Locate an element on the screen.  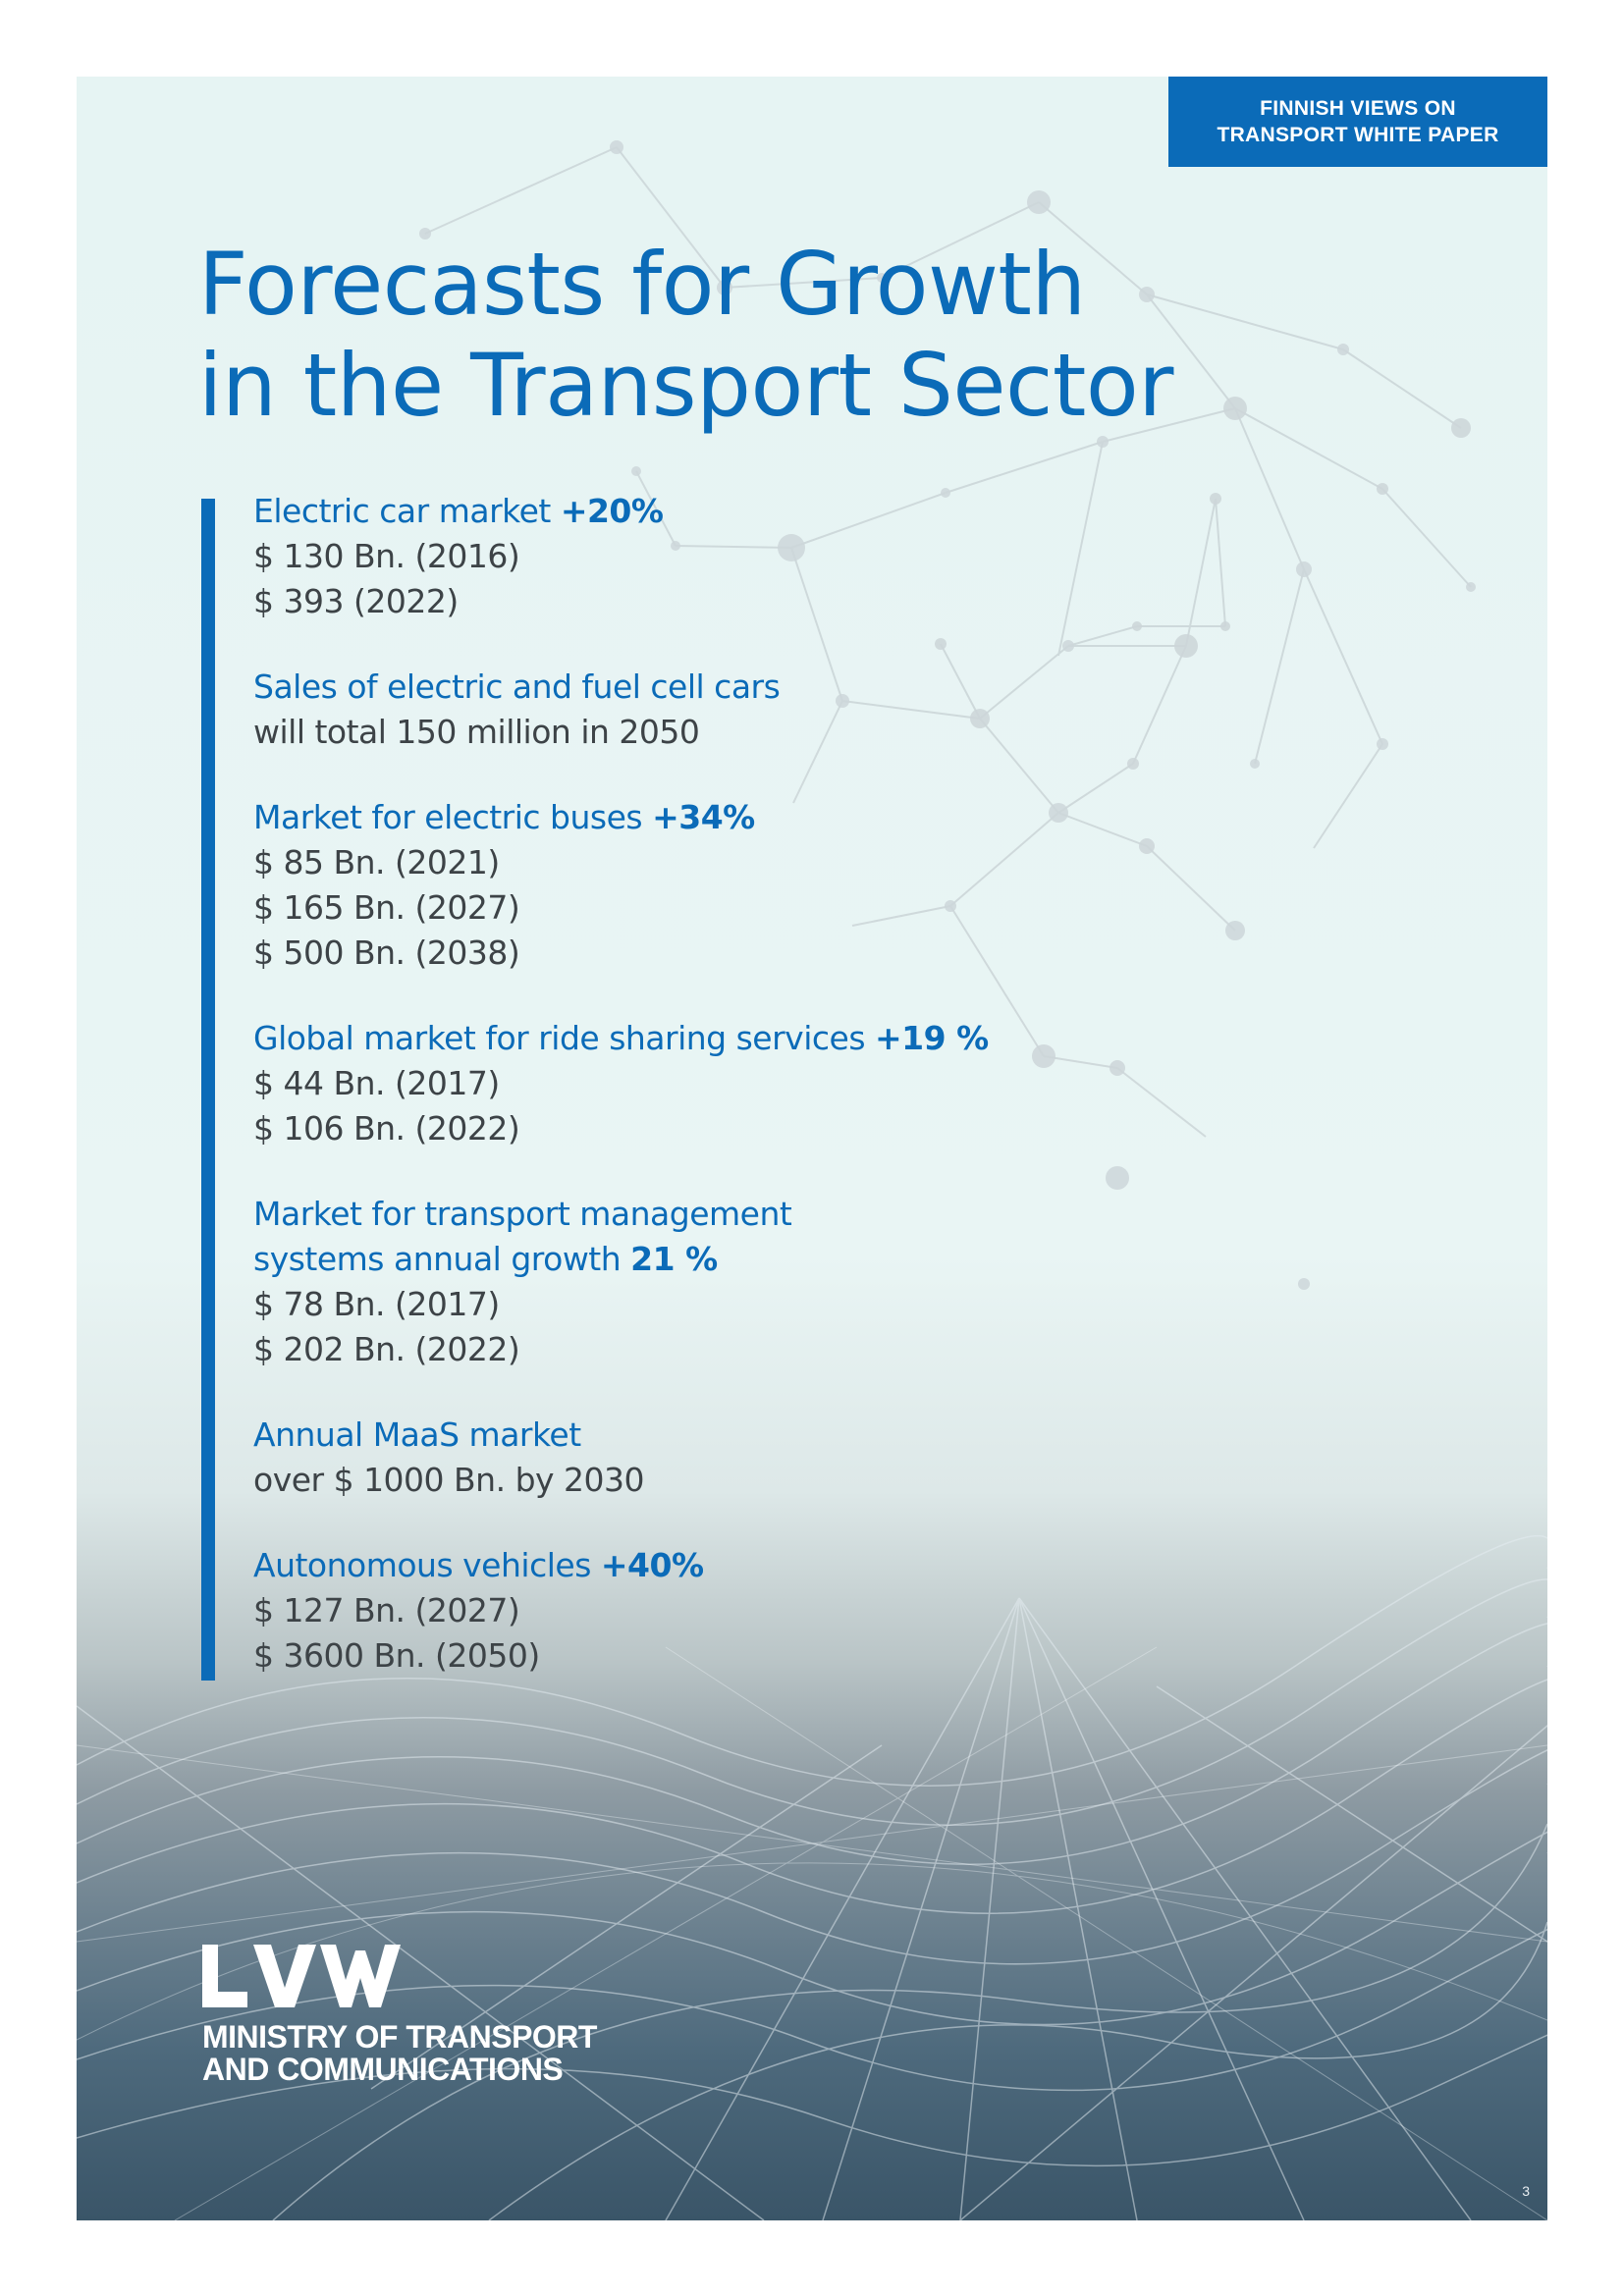
forecast-heading: Autonomous vehicles +40% is located at coordinates (695, 1566).